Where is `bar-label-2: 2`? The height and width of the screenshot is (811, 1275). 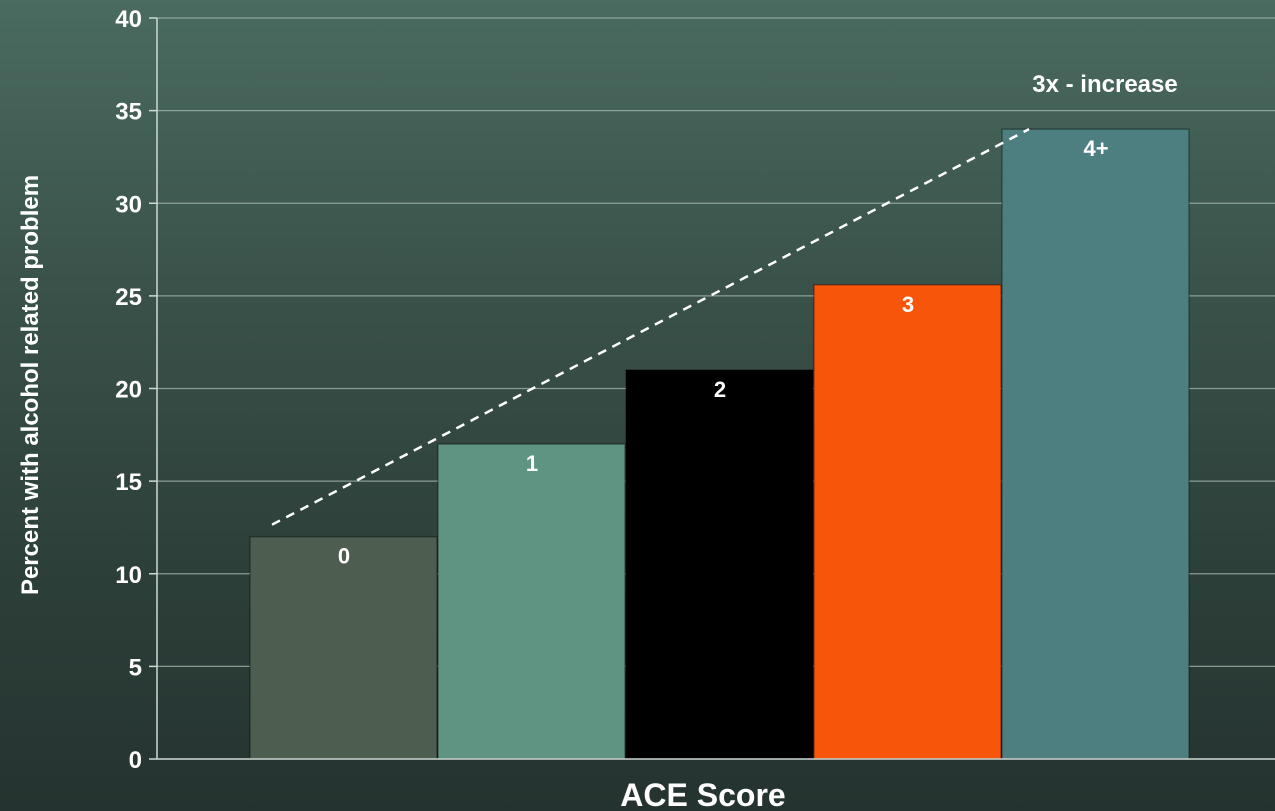 bar-label-2: 2 is located at coordinates (720, 389).